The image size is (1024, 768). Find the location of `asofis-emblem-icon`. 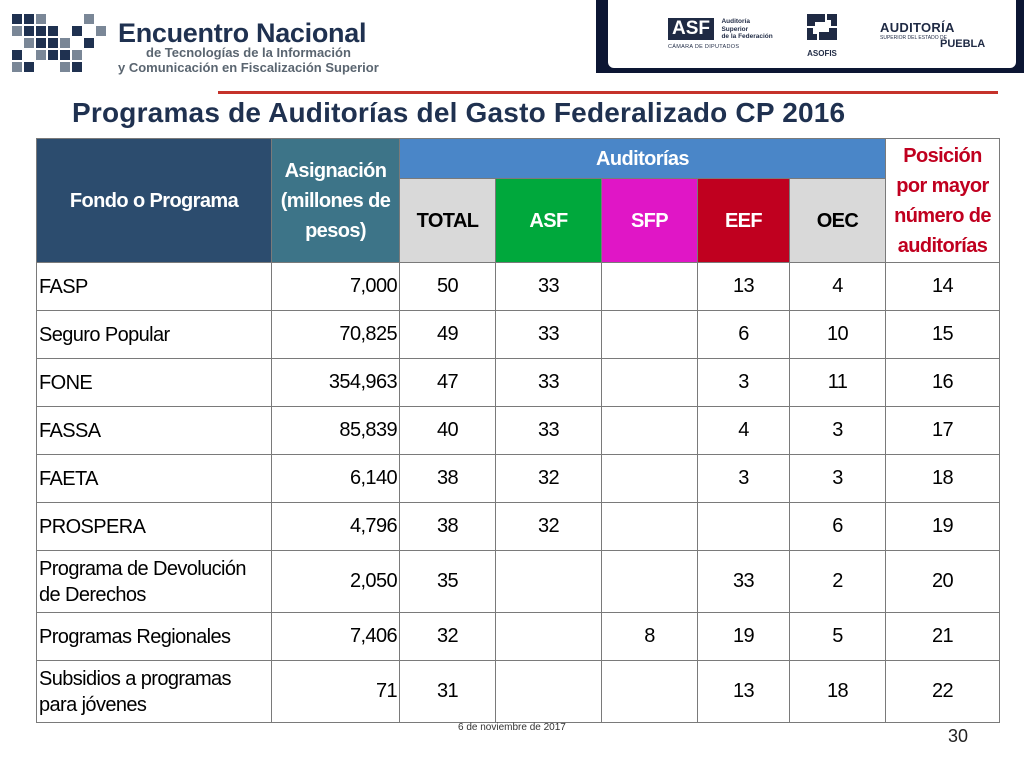

asofis-emblem-icon is located at coordinates (822, 27).